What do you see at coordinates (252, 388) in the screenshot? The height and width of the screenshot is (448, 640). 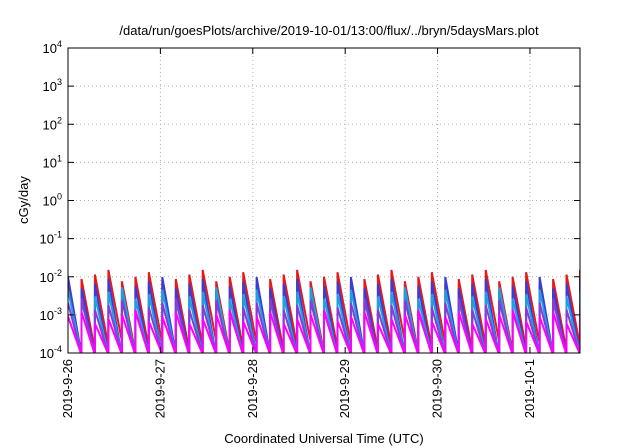 I see `x-tick-label: 2019-9-28` at bounding box center [252, 388].